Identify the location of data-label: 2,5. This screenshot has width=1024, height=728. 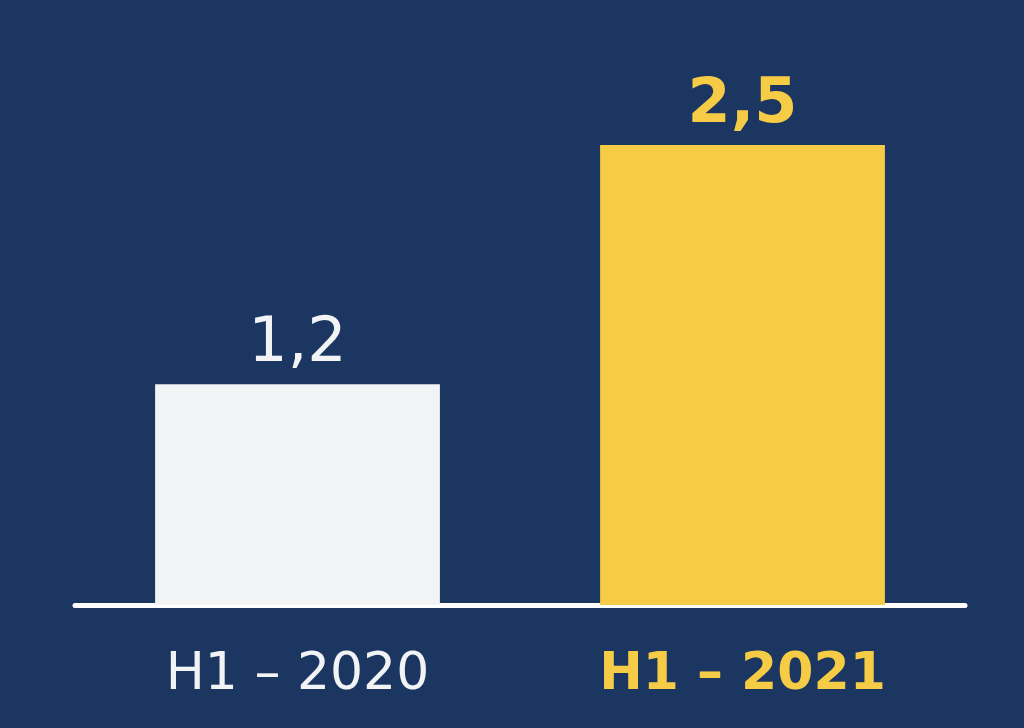
(742, 100).